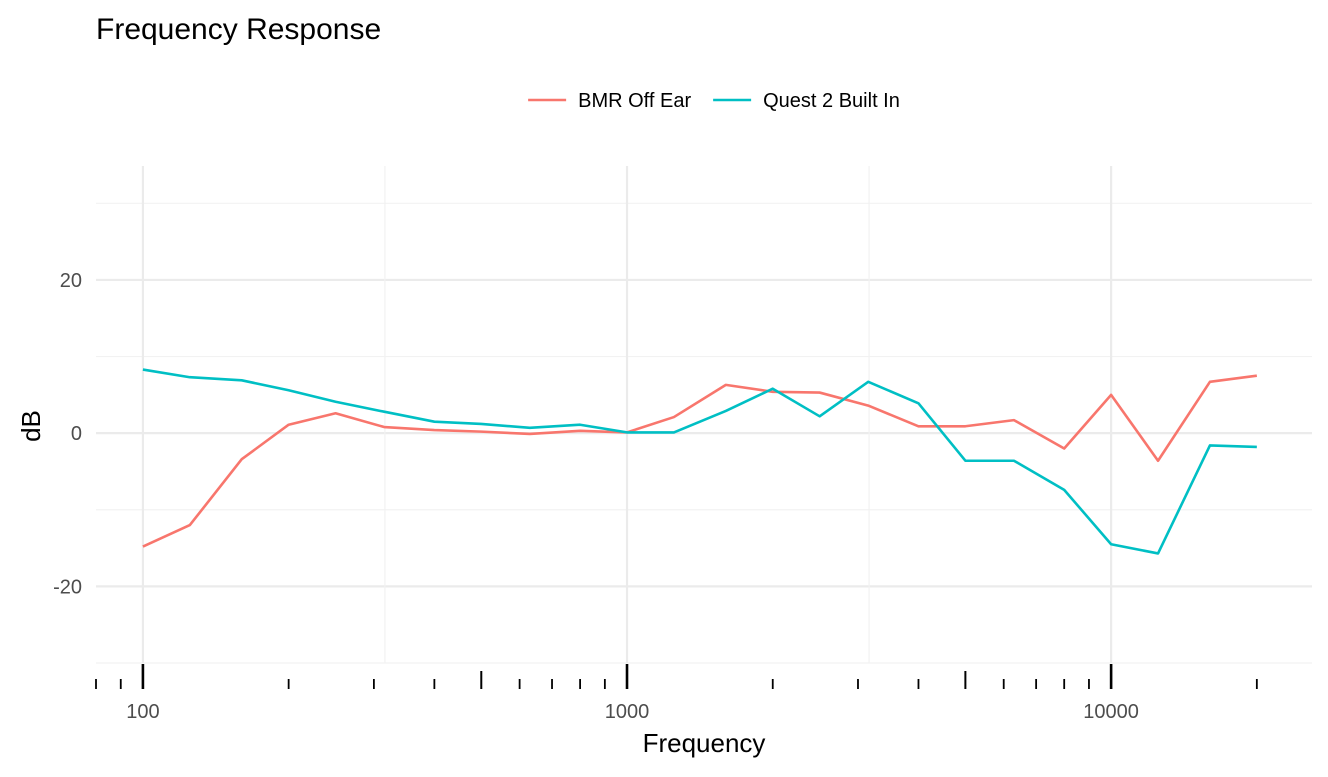  I want to click on chart-title: Frequency Response, so click(238, 29).